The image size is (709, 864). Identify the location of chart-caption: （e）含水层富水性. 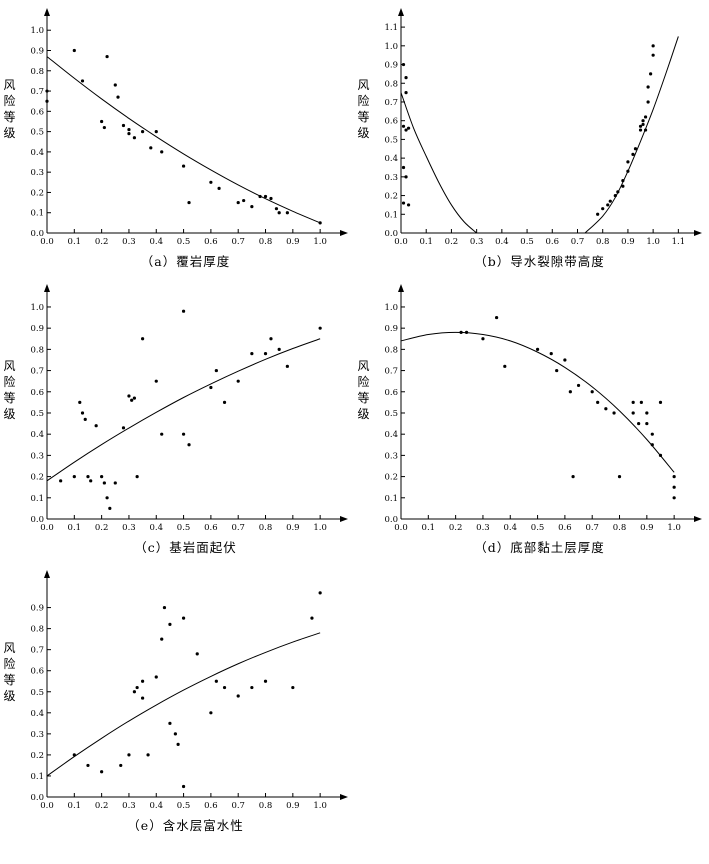
(185, 825).